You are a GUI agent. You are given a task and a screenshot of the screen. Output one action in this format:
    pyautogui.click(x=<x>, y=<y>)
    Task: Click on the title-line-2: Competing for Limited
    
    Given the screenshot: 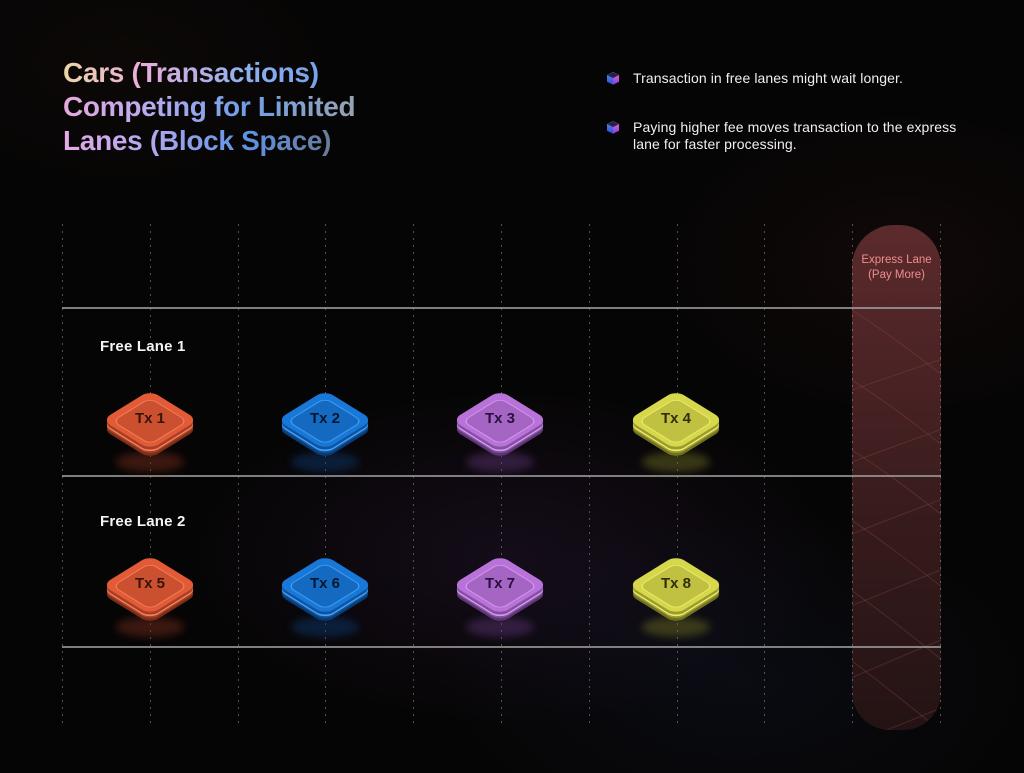 What is the action you would take?
    pyautogui.click(x=209, y=106)
    